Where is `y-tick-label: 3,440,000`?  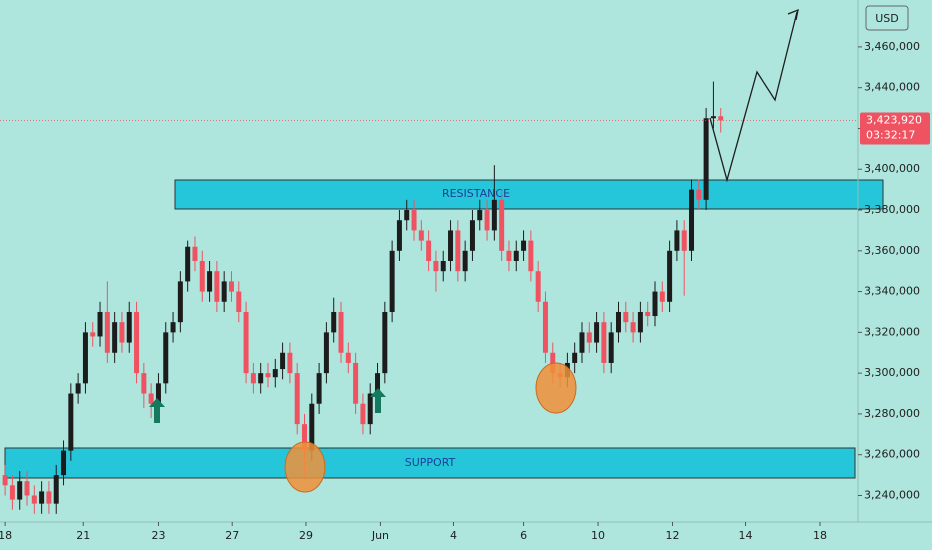 y-tick-label: 3,440,000 is located at coordinates (892, 87).